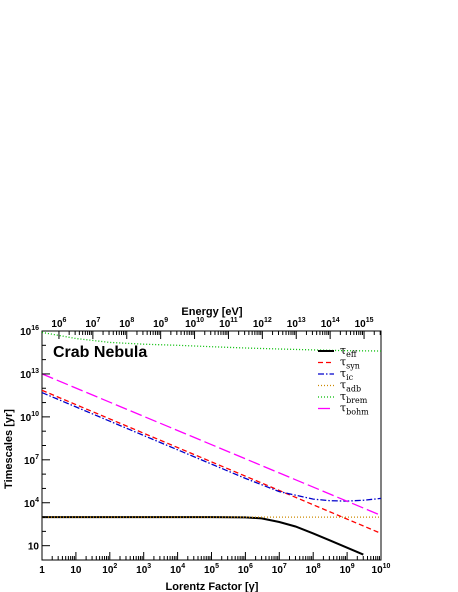  What do you see at coordinates (211, 312) in the screenshot?
I see `top-axis-title: Energy [eV]` at bounding box center [211, 312].